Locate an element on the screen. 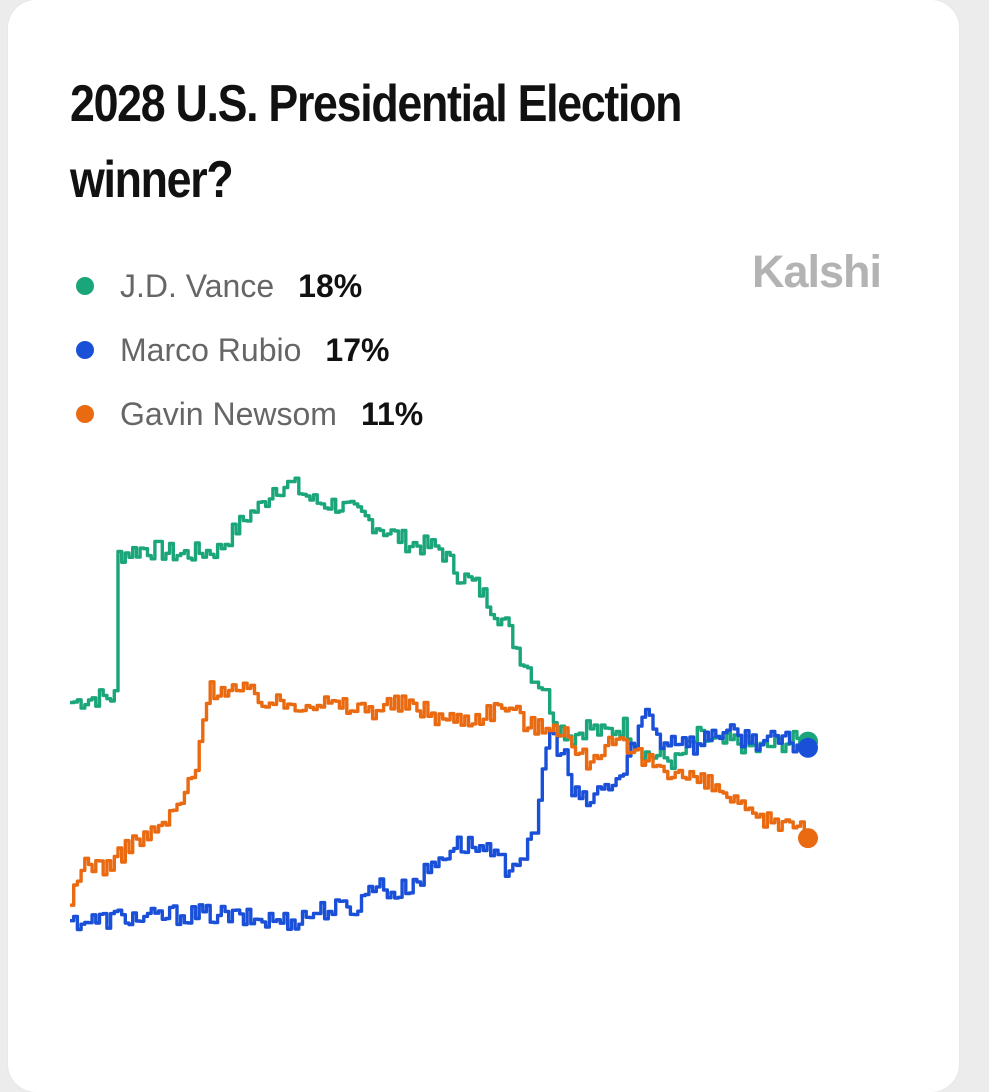  legend-item-newsom: Gavin Newsom 11% is located at coordinates (249, 414).